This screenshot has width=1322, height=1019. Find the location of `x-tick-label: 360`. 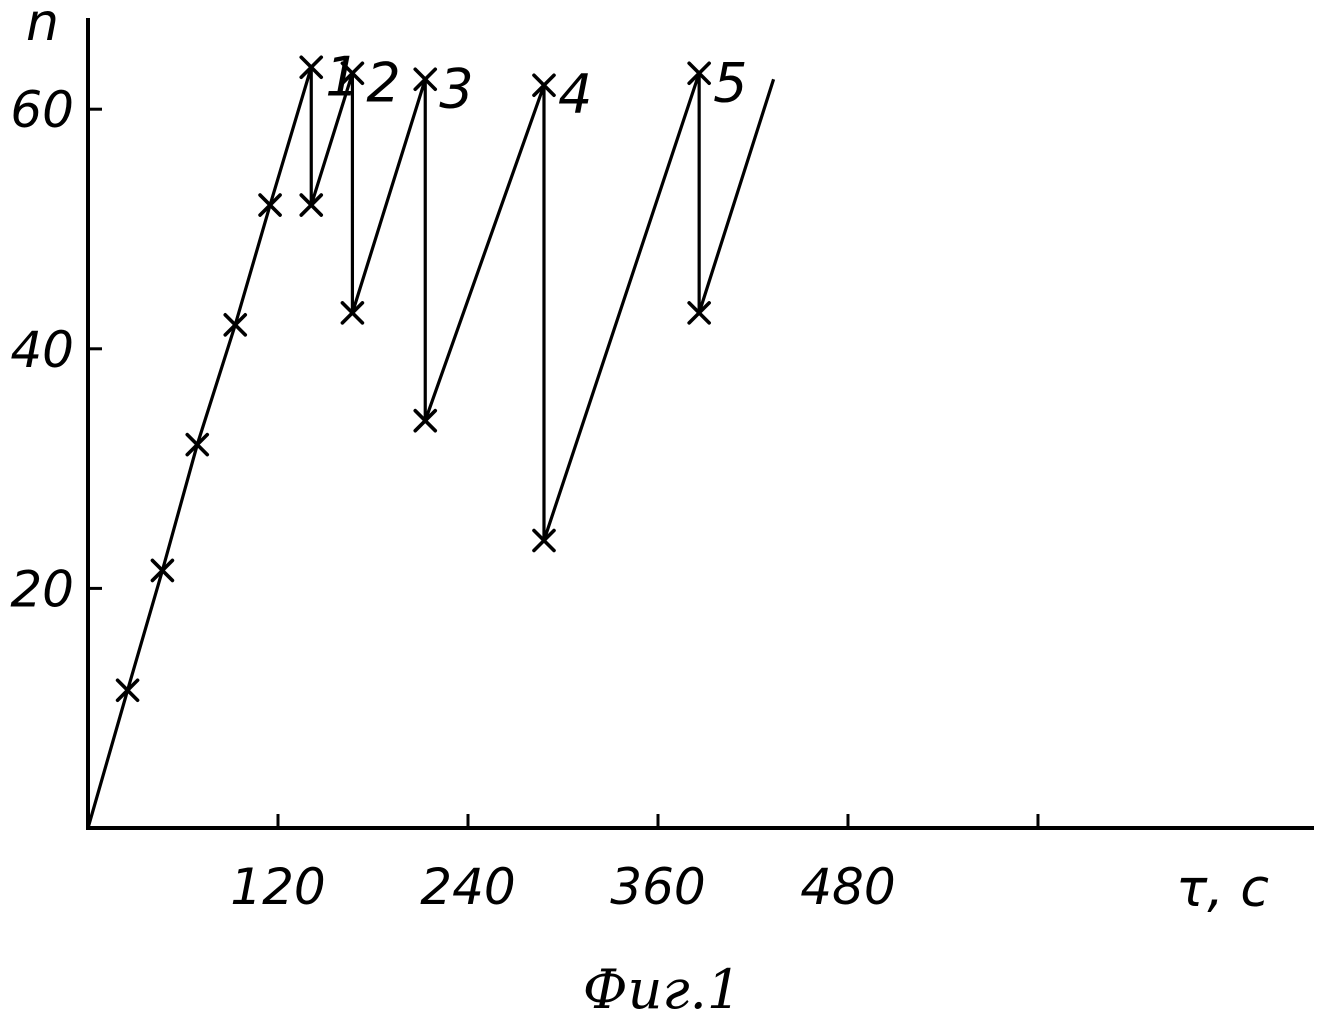

x-tick-label: 360 is located at coordinates (657, 887).